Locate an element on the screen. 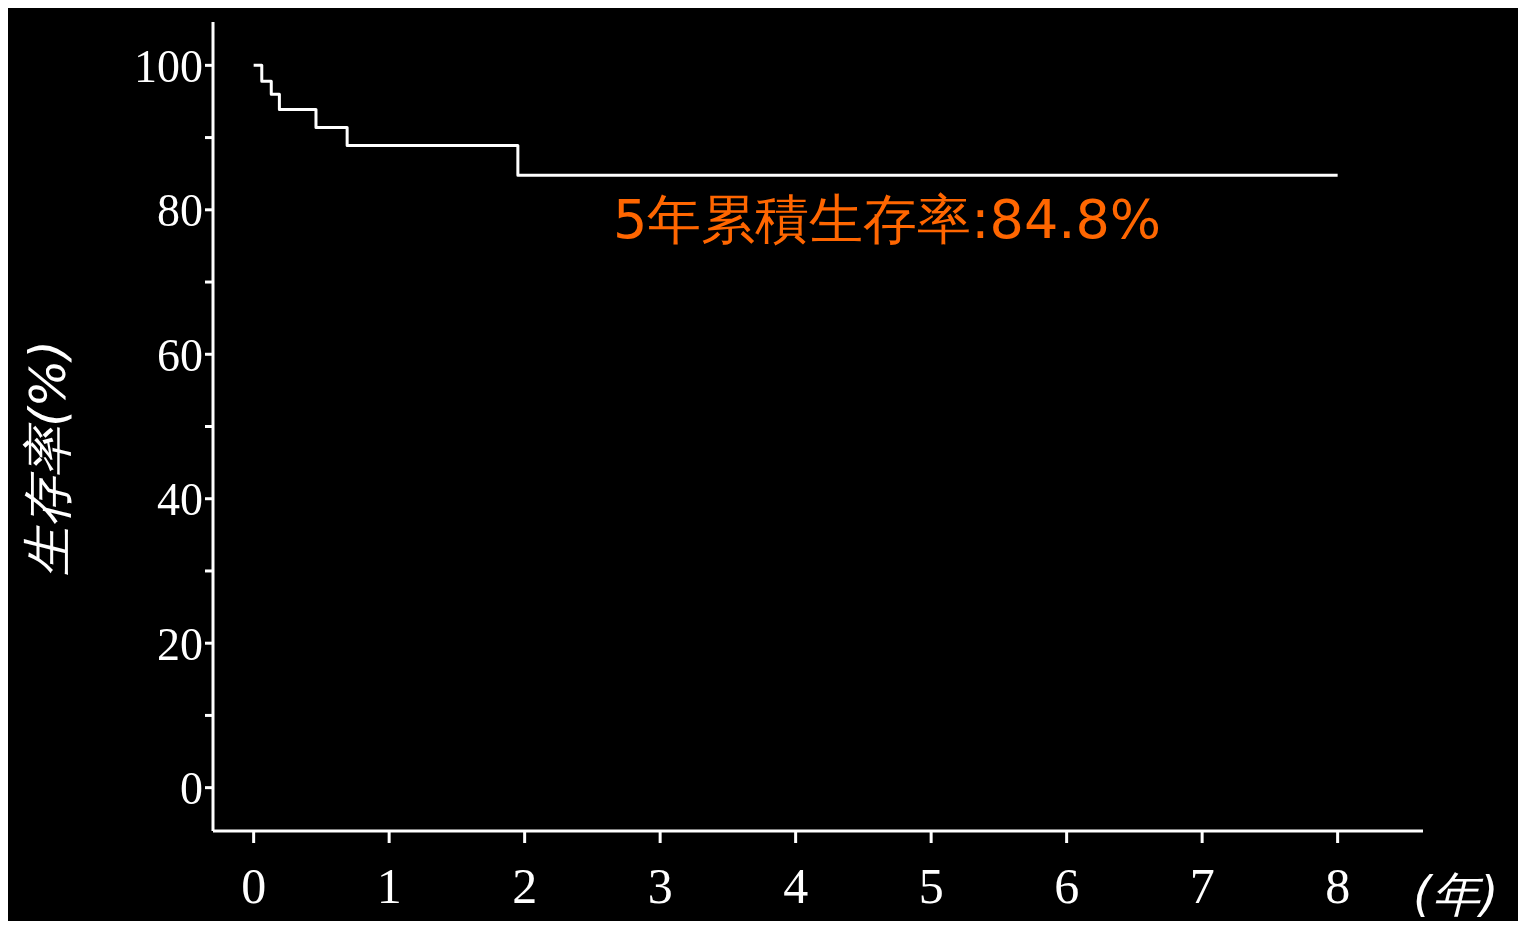  y-tick-label: 40 is located at coordinates (180, 500).